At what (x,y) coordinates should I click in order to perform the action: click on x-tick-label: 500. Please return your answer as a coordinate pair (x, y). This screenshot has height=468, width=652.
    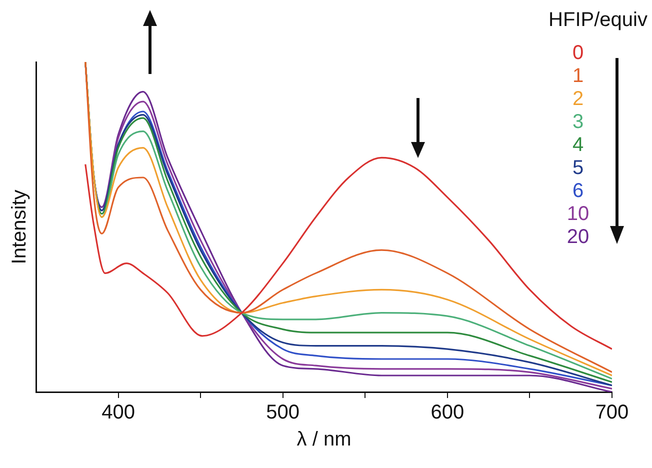
    Looking at the image, I should click on (283, 413).